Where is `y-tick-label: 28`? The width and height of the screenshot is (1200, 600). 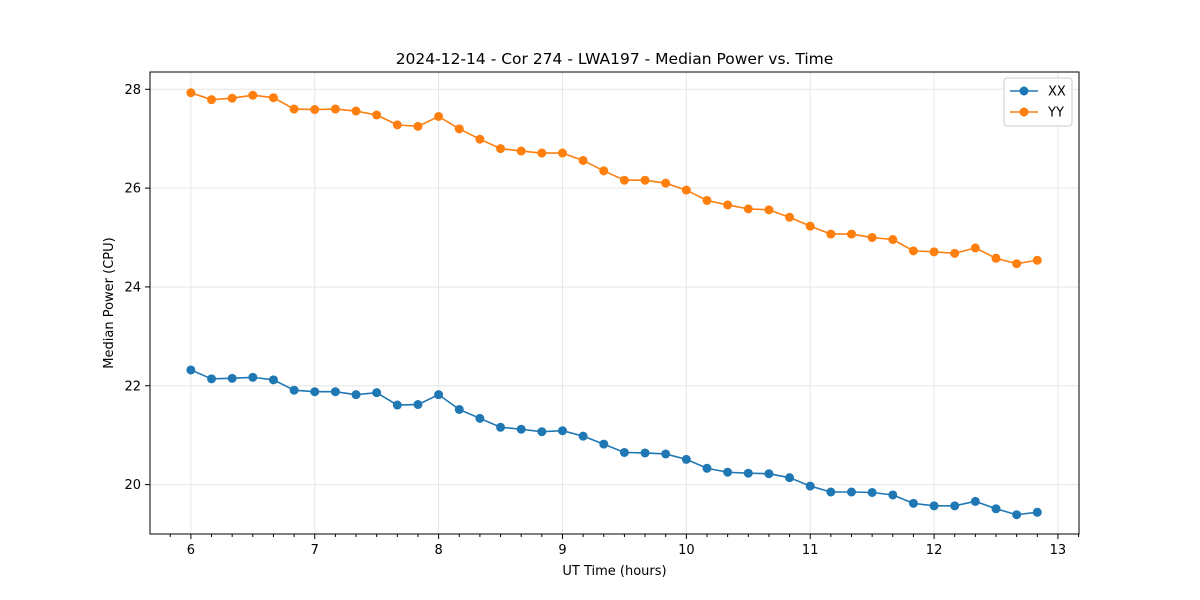 y-tick-label: 28 is located at coordinates (132, 90).